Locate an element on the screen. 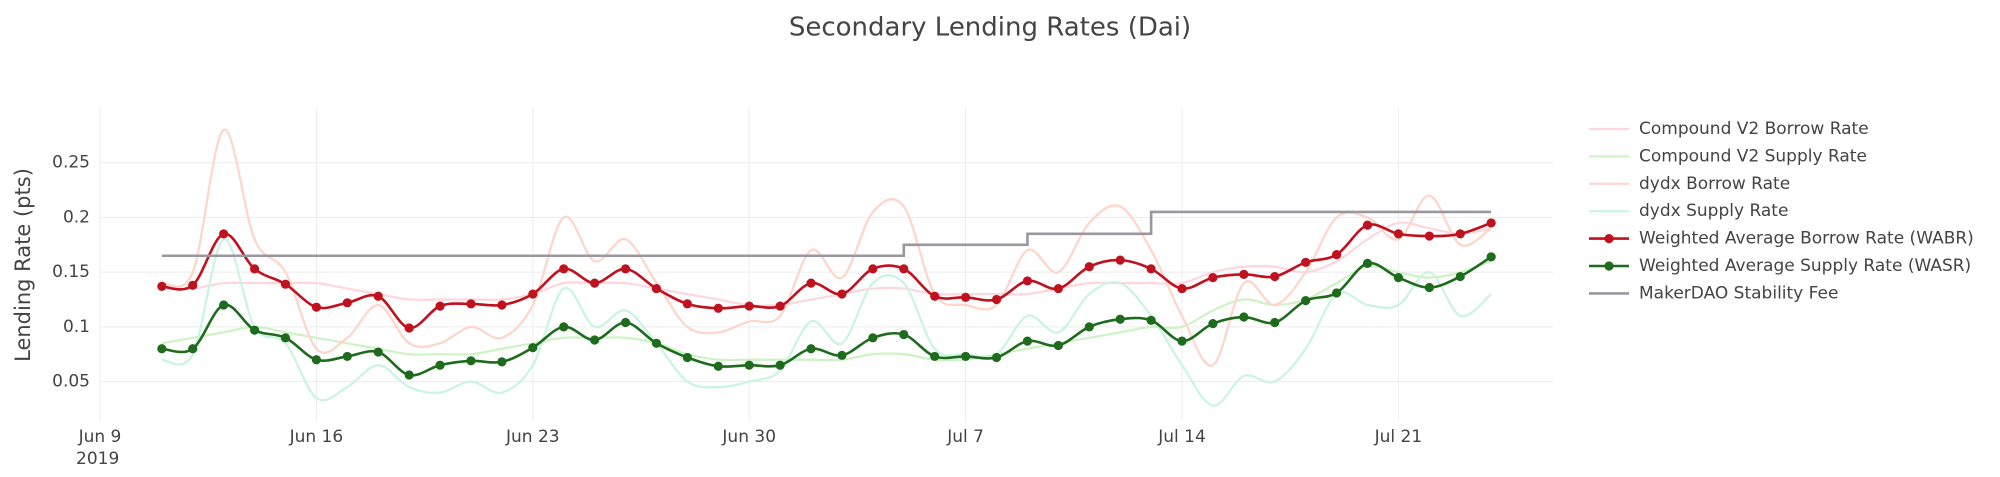  series-line is located at coordinates (826, 234).